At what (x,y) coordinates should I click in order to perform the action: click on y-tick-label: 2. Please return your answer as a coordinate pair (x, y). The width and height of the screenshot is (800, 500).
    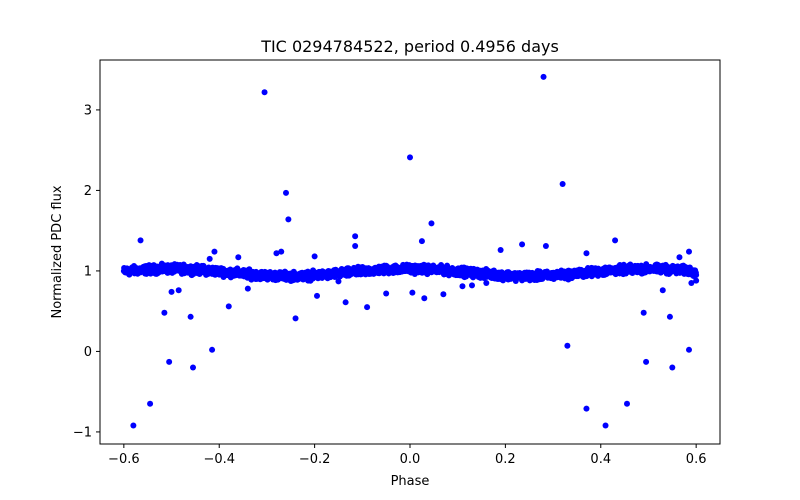
    Looking at the image, I should click on (88, 191).